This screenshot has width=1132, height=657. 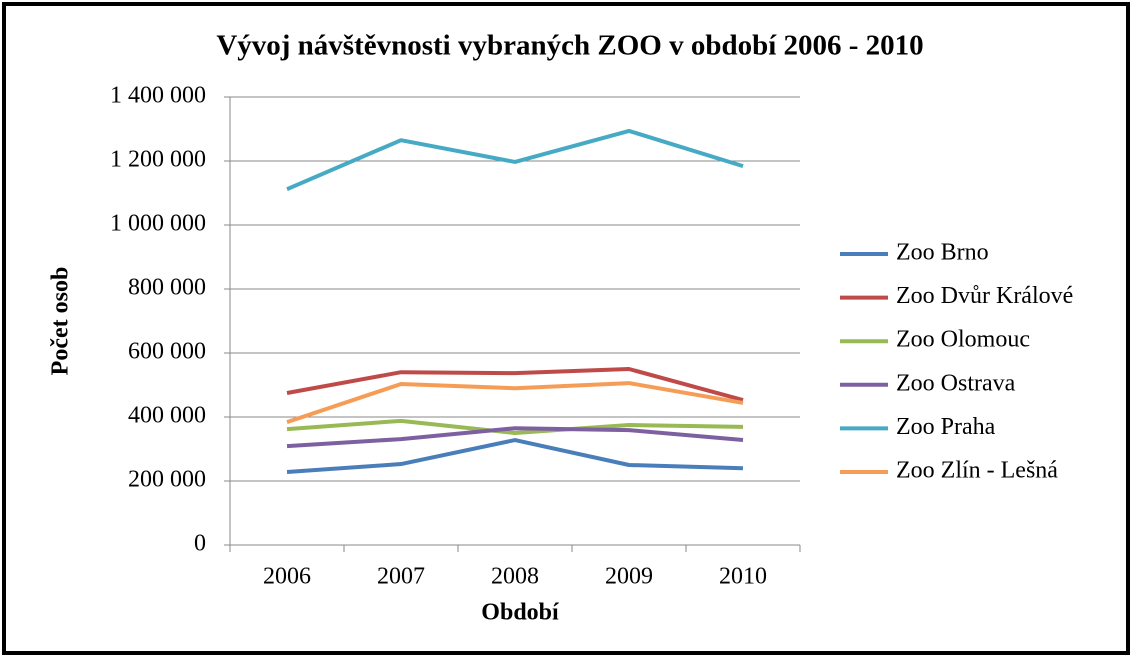 What do you see at coordinates (515, 577) in the screenshot?
I see `x-tick-label: 2008` at bounding box center [515, 577].